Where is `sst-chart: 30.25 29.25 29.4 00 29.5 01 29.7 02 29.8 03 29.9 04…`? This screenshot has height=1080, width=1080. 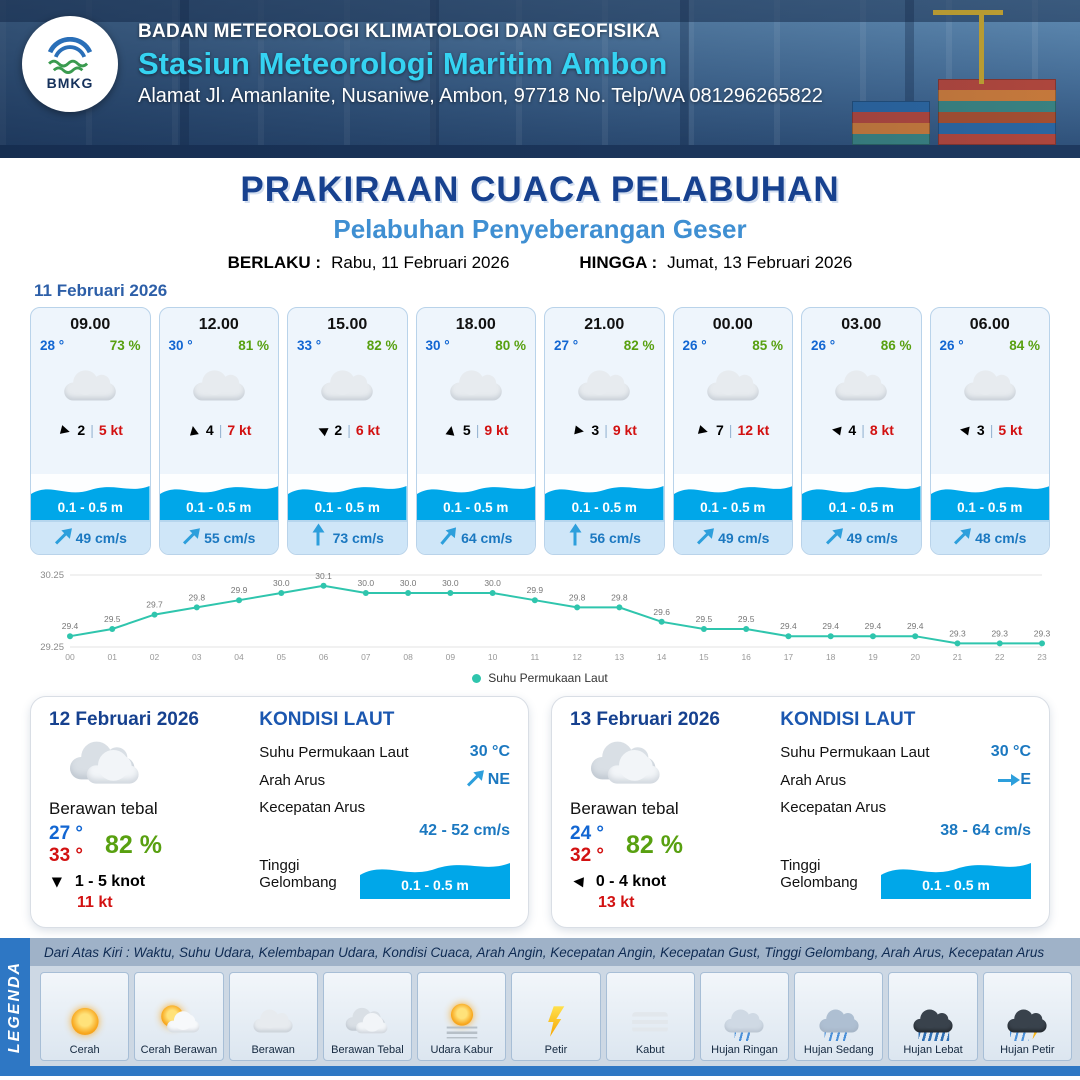 sst-chart: 30.25 29.25 29.4 00 29.5 01 29.7 02 29.8 03 29.9 04… is located at coordinates (540, 621).